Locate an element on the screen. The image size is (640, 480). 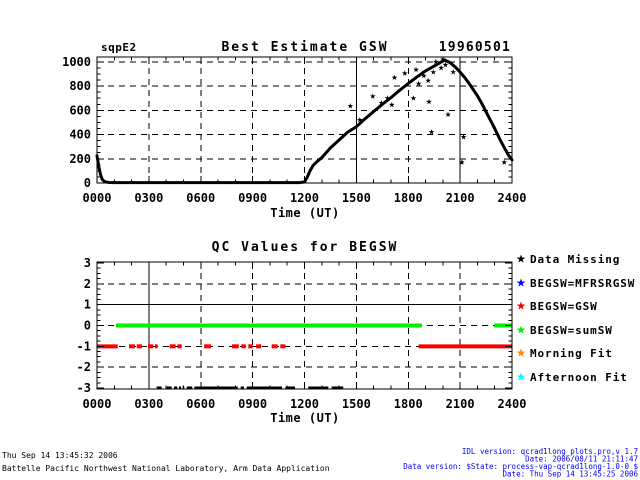
y-tick-label: 1 is located at coordinates (87, 305).